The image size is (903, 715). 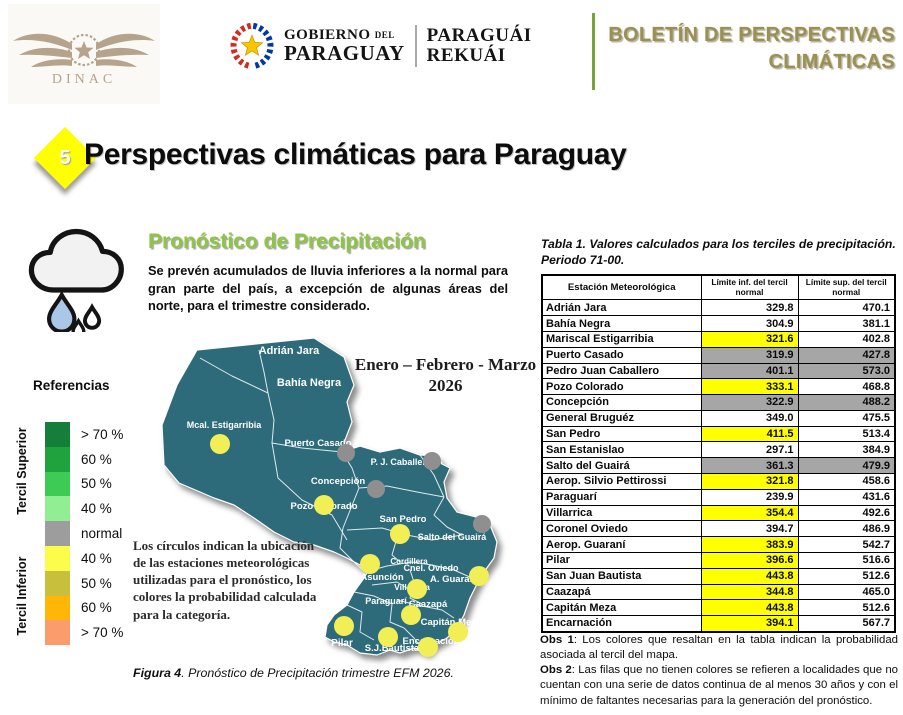 I want to click on bulletin-title: BOLETÍN DE PERSPECTIVAS CLIMÁTICAS, so click(x=747, y=49).